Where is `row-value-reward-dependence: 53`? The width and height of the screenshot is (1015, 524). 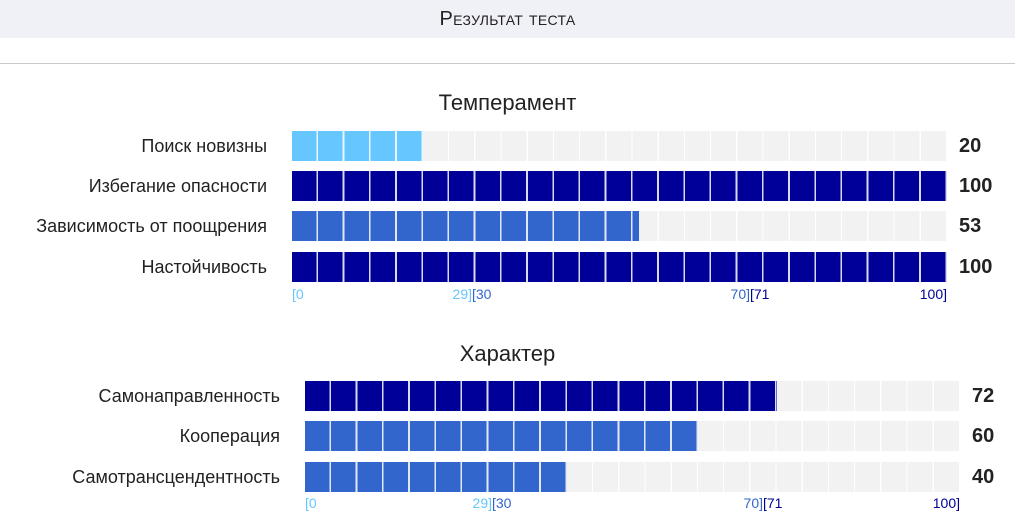
row-value-reward-dependence: 53 is located at coordinates (970, 226).